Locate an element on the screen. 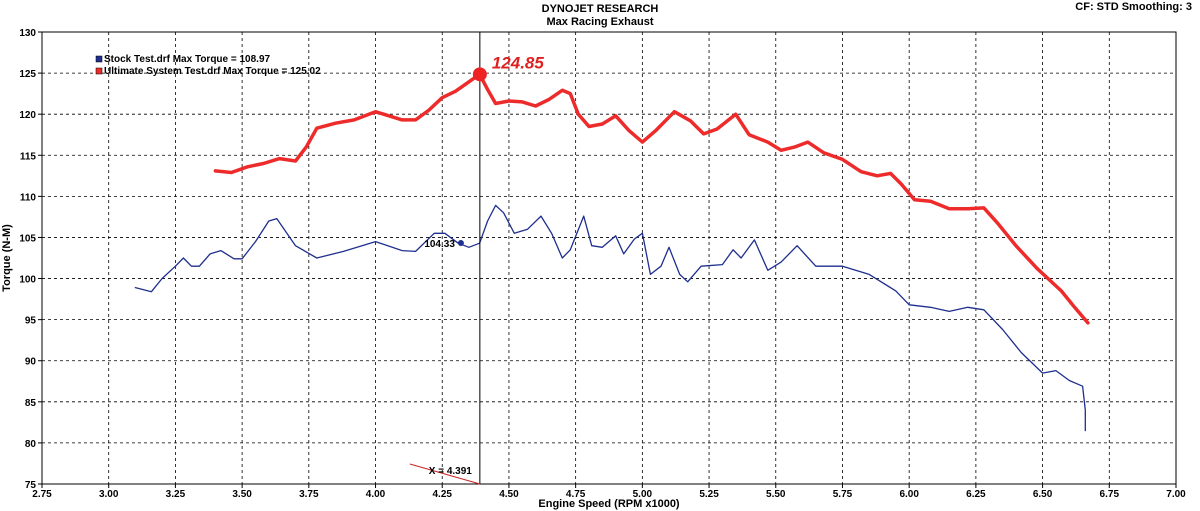  x-tick-label: 6.00 is located at coordinates (909, 494).